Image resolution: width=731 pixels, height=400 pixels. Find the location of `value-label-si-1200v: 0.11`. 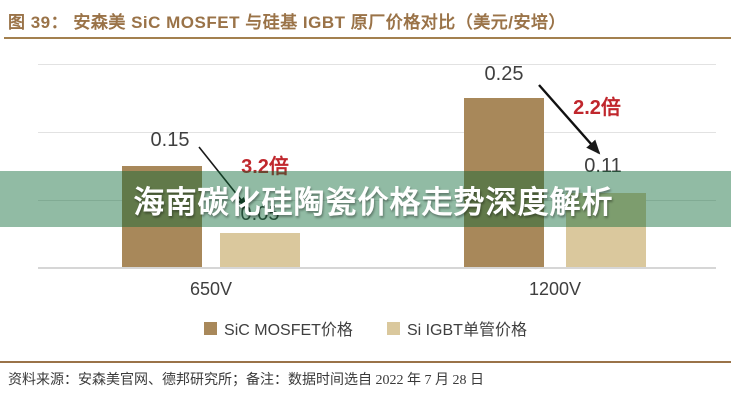

value-label-si-1200v: 0.11 is located at coordinates (603, 166).